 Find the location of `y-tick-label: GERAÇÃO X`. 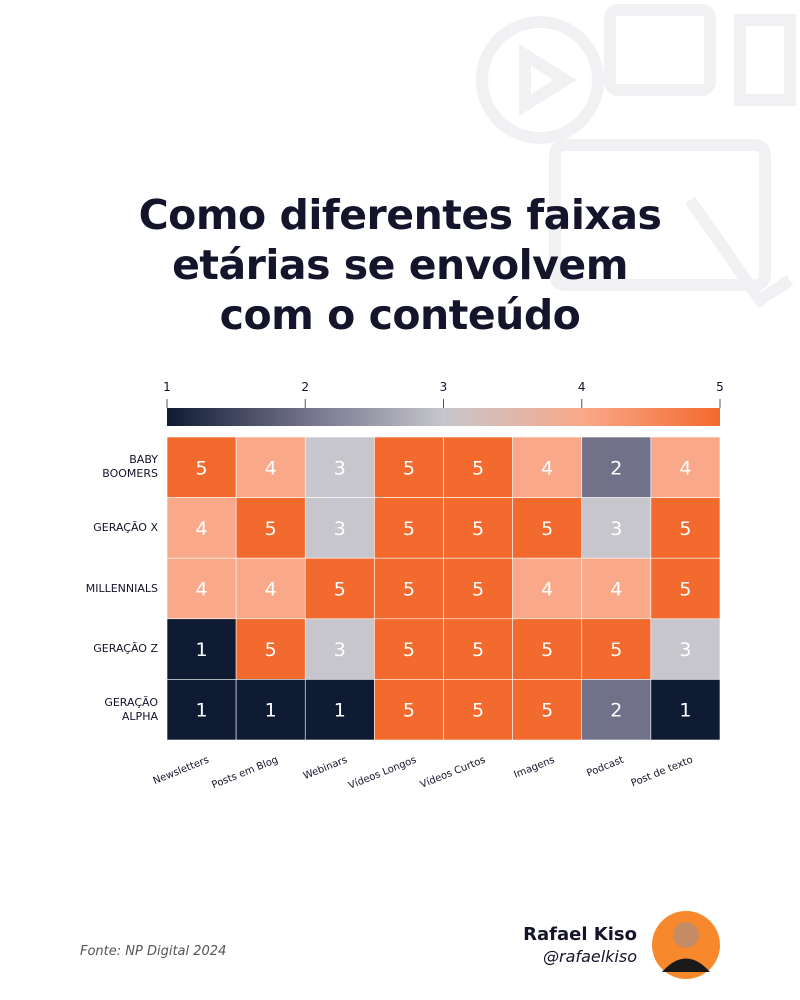

y-tick-label: GERAÇÃO X is located at coordinates (125, 527).